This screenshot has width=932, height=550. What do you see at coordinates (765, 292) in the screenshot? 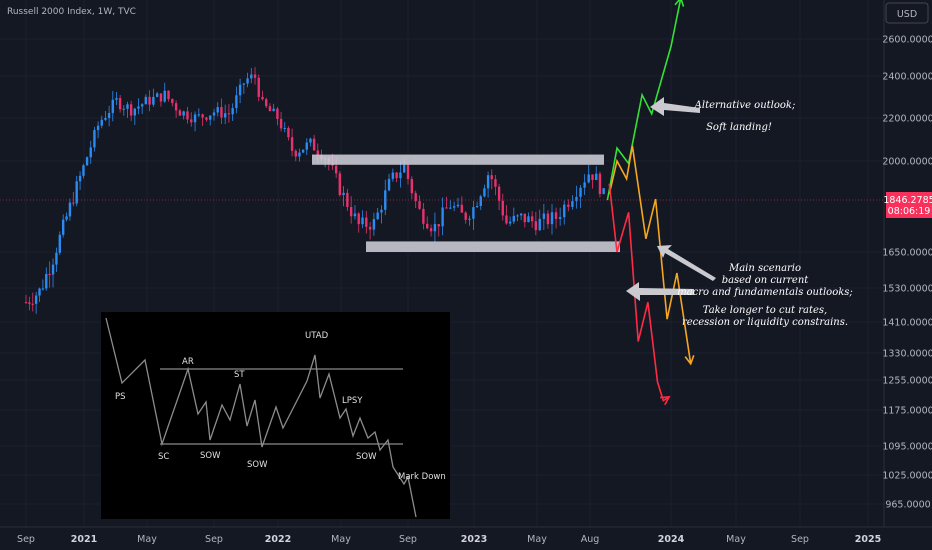
I see `main-scenario-text-3: macro and fundamentals outlooks;` at bounding box center [765, 292].